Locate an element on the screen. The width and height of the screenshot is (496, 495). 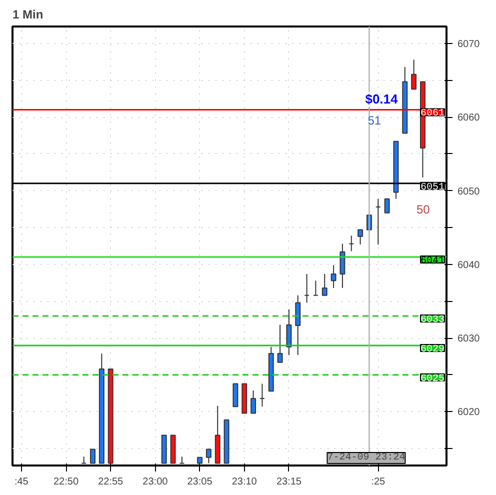
annotation: $0.14 is located at coordinates (382, 99).